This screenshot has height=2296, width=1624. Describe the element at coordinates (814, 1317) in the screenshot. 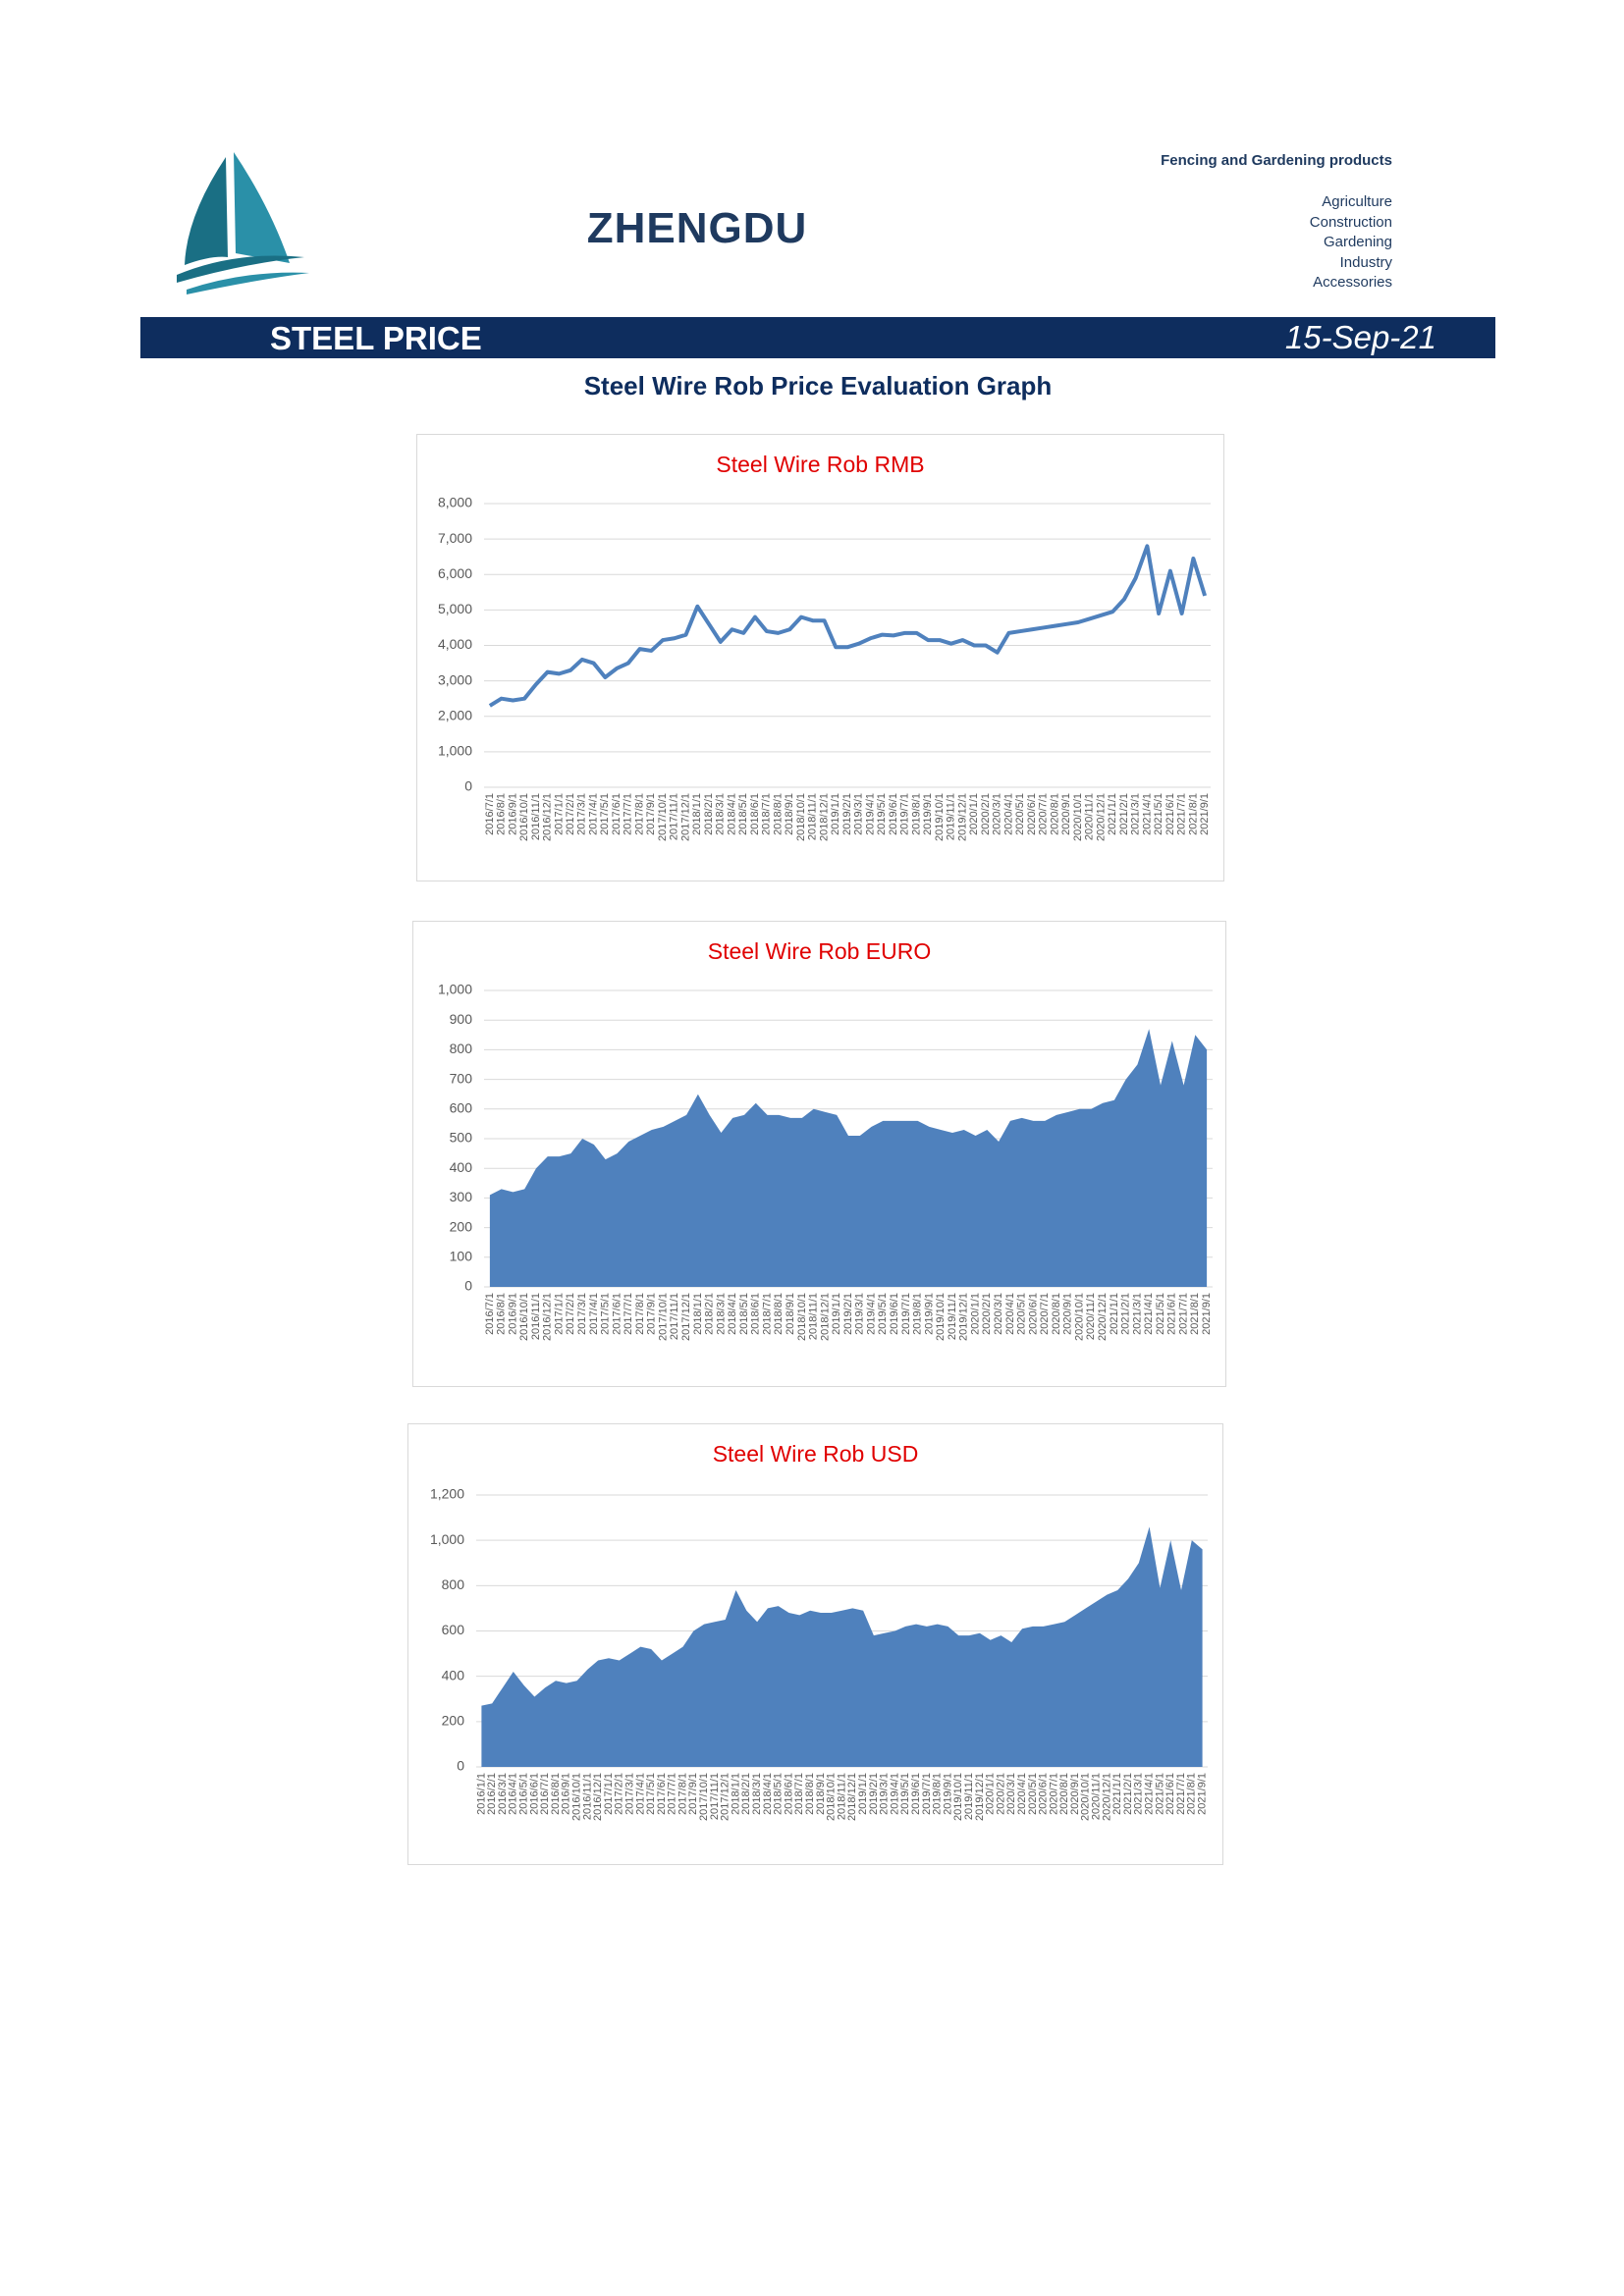

I see `x-tick-label: 2018/11/1` at that location.